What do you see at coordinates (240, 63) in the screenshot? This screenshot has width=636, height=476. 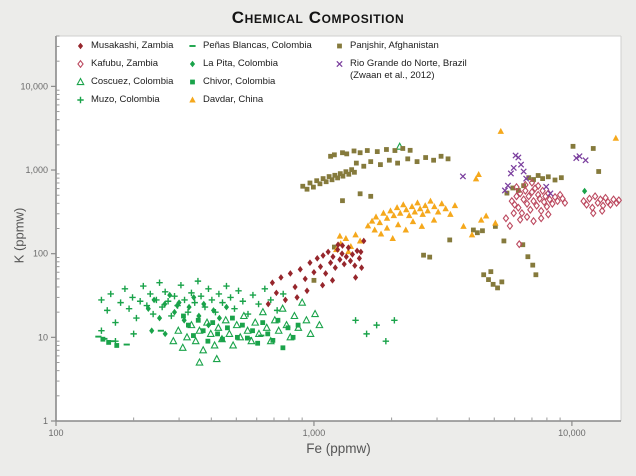 I see `legend-label: La Pita, Colombia` at bounding box center [240, 63].